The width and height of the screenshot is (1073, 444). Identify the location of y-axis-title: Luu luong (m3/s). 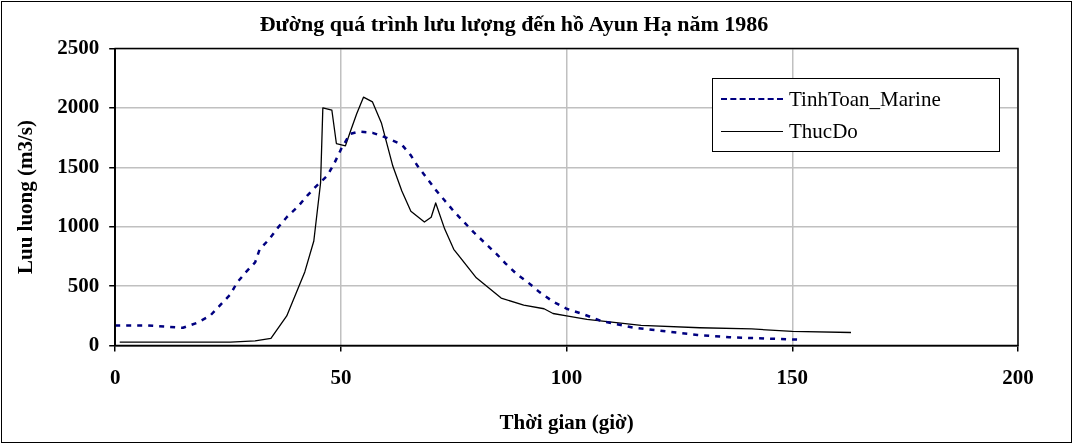
(25, 197).